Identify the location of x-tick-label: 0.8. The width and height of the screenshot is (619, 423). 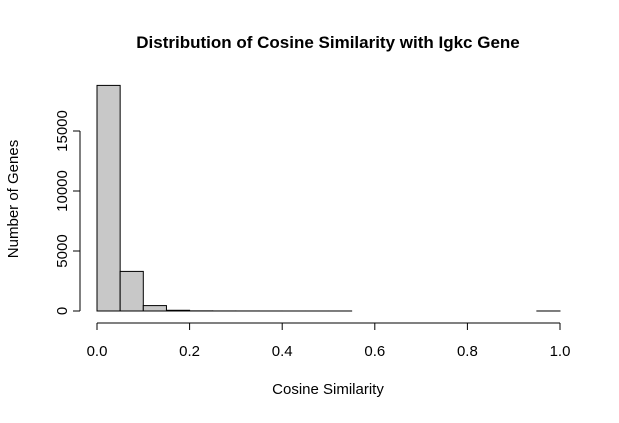
(467, 351).